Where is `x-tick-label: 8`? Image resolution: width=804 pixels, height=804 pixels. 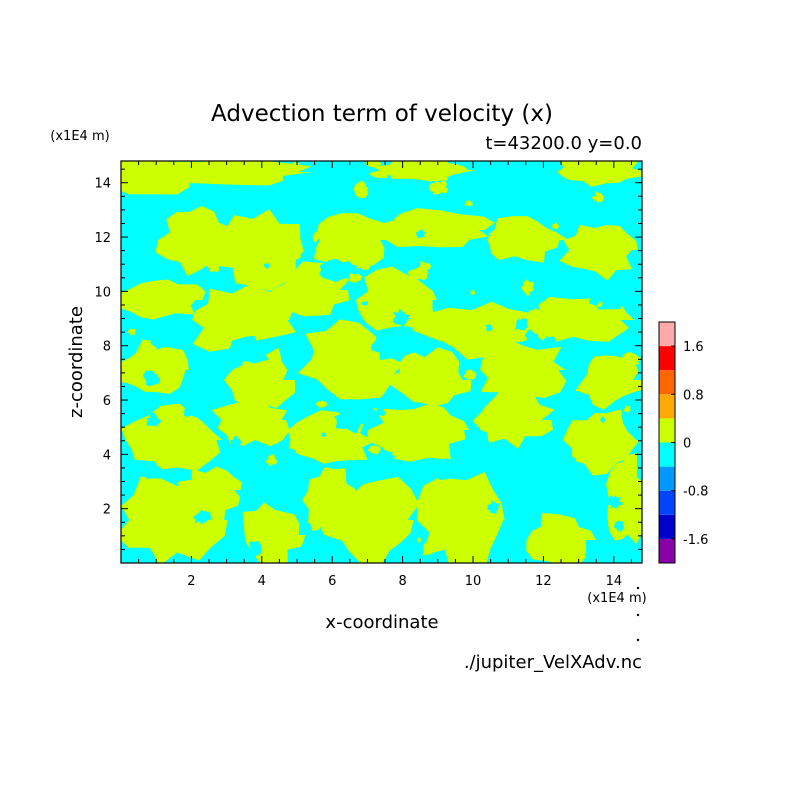 x-tick-label: 8 is located at coordinates (402, 581).